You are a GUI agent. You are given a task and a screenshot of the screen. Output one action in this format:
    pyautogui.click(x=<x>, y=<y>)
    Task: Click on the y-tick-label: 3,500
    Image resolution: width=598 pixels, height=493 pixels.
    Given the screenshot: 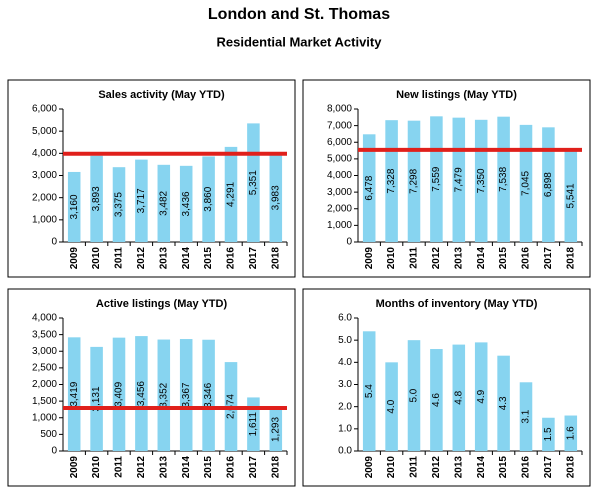 What is the action you would take?
    pyautogui.click(x=44, y=334)
    